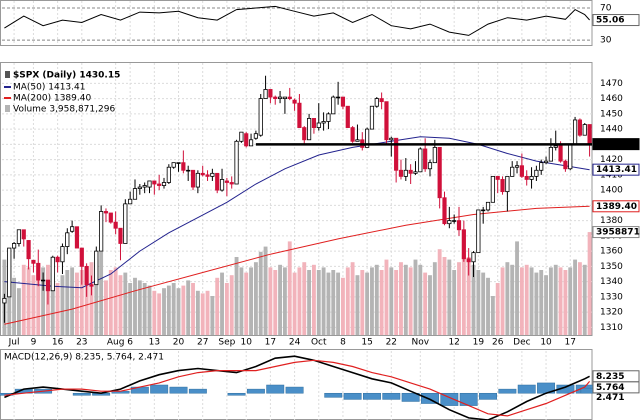  Describe the element at coordinates (14, 343) in the screenshot. I see `x-tick-label: Jul` at that location.